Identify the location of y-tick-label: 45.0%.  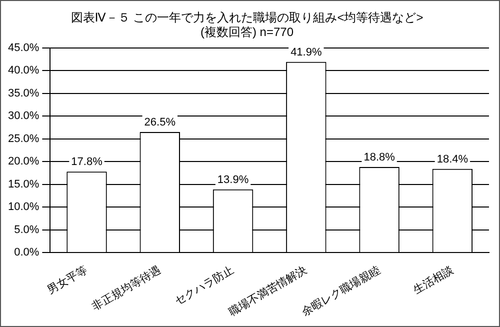
(24, 48).